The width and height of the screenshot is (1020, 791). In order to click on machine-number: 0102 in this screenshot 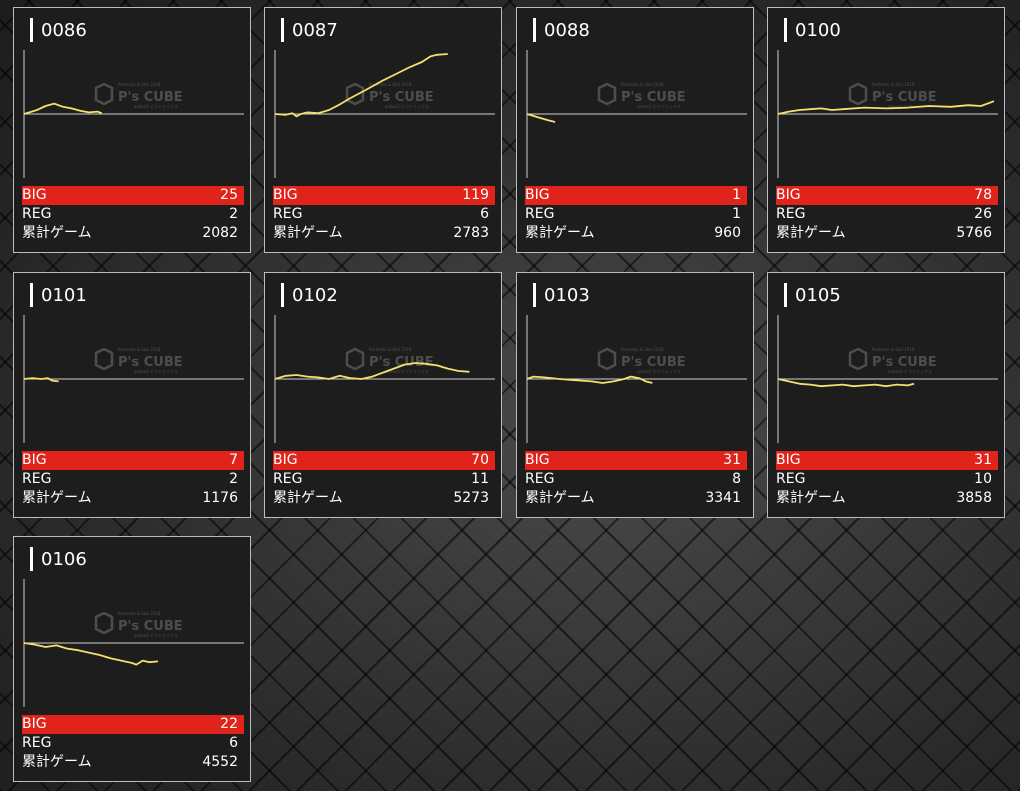, I will do `click(315, 295)`.